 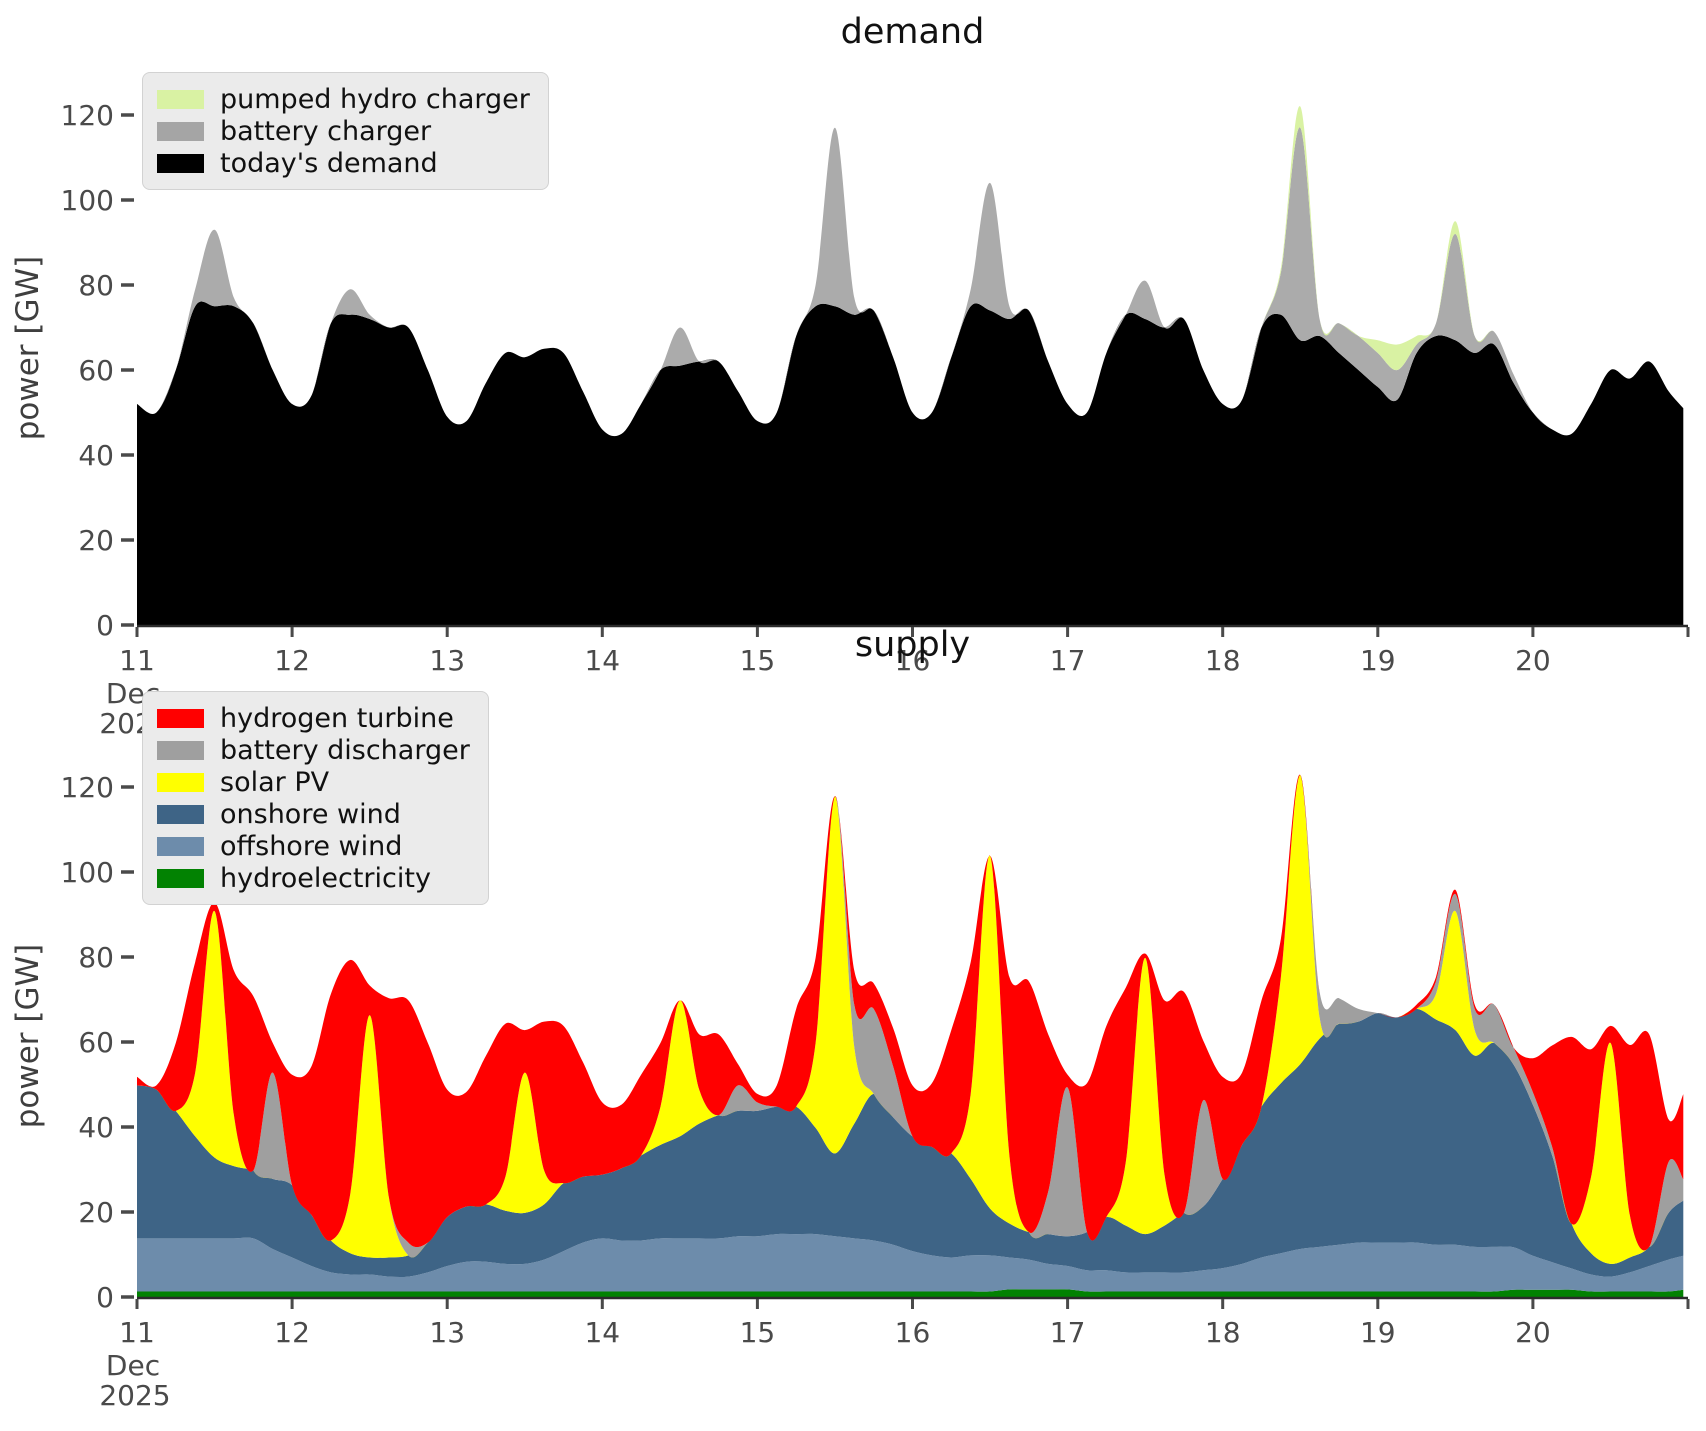 What do you see at coordinates (180, 750) in the screenshot?
I see `battery-discharger-swatch-icon` at bounding box center [180, 750].